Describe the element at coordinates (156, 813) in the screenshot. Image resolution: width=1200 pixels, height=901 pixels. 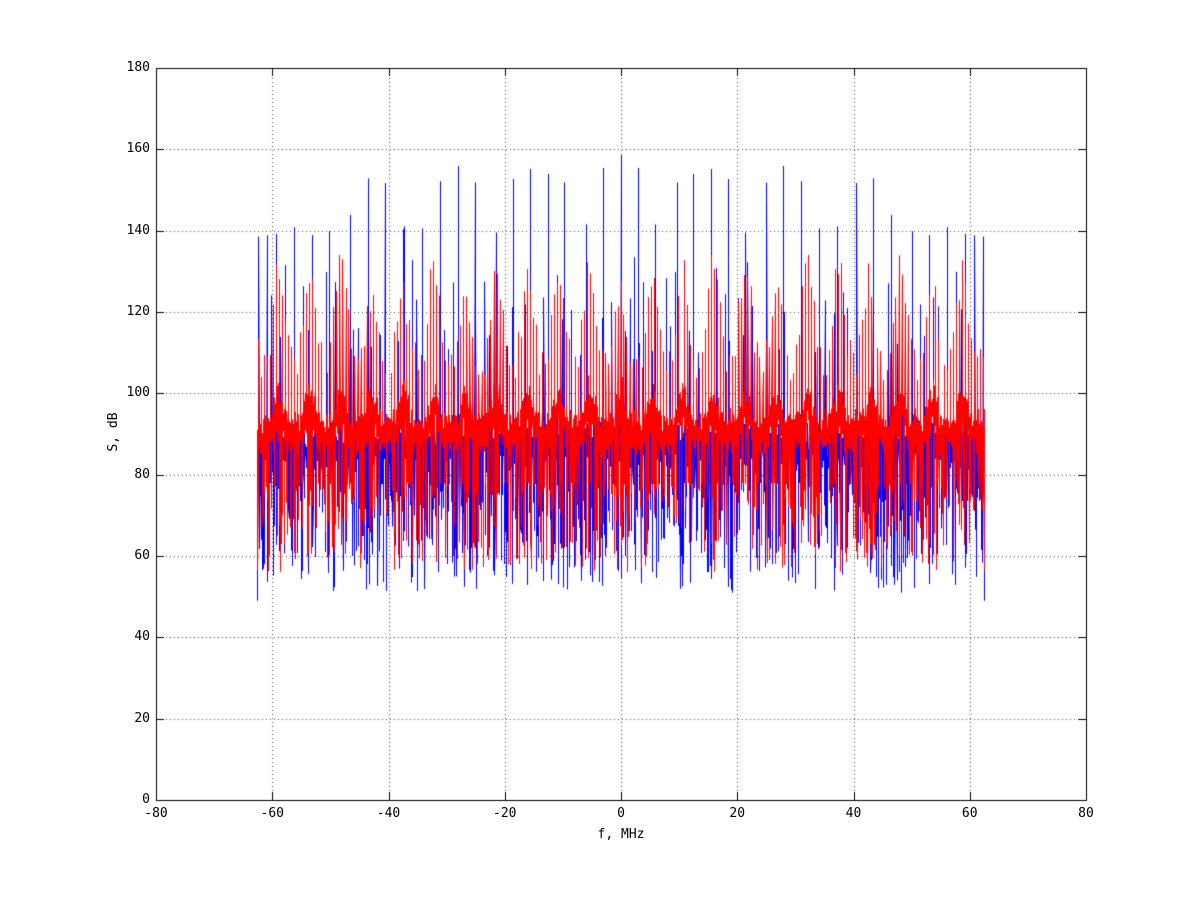
I see `x-tick-label: -80` at that location.